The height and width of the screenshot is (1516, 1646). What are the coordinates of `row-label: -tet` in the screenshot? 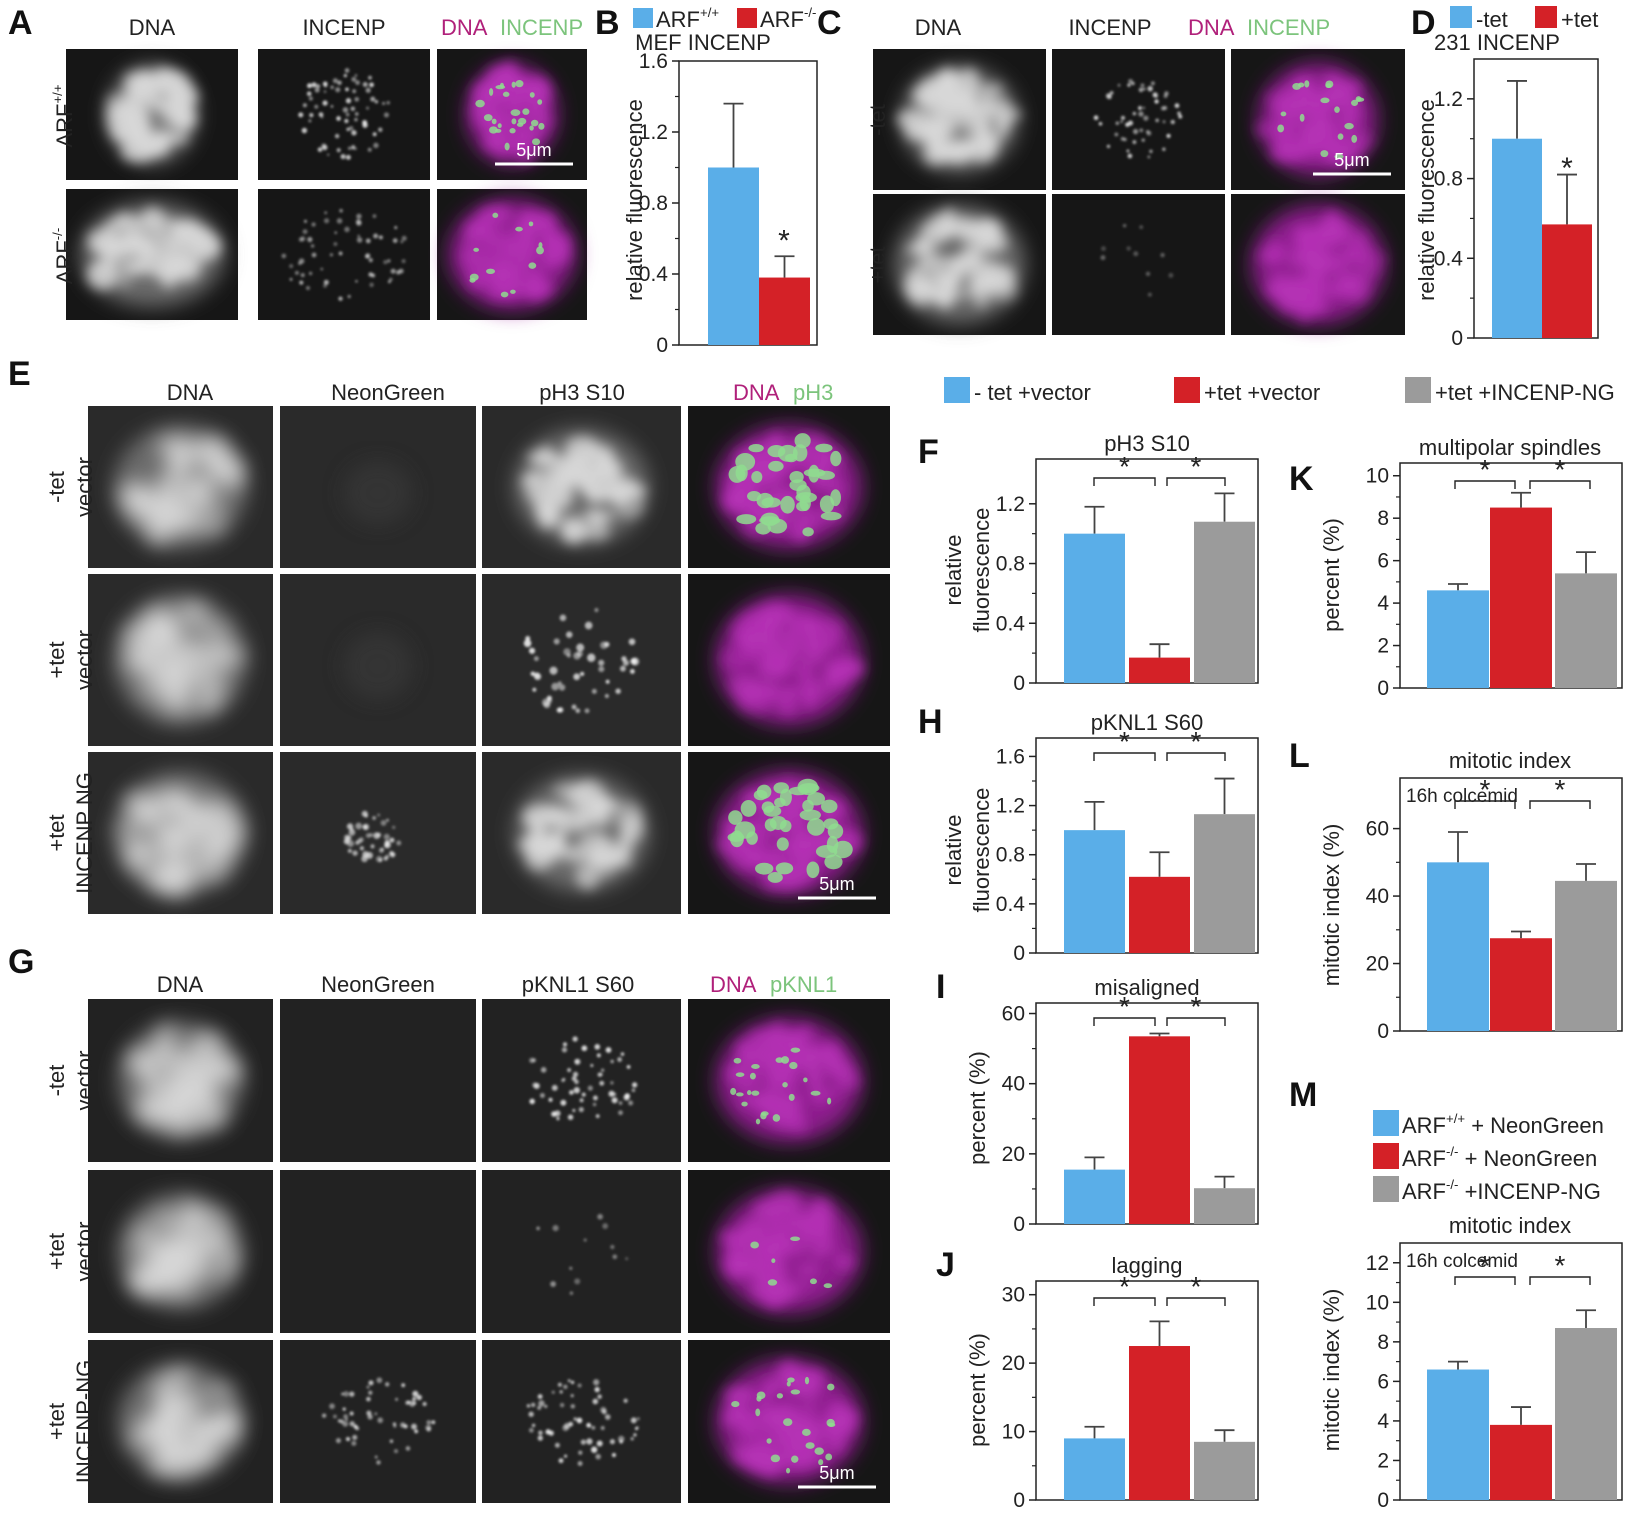 It's located at (877, 120).